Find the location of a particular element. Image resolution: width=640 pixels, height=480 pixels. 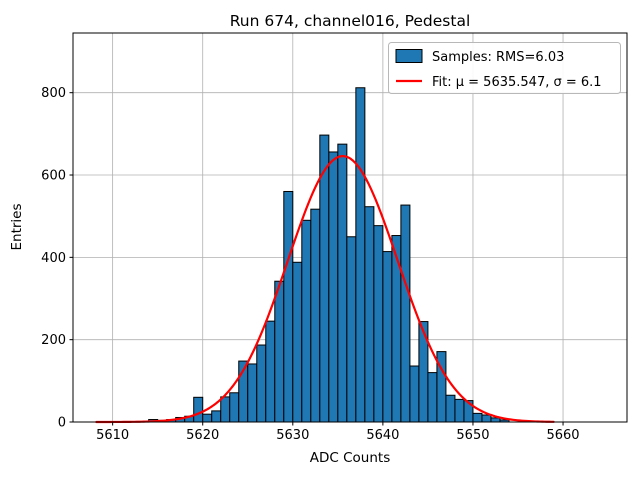

x-tick-label: 5620 is located at coordinates (202, 435).